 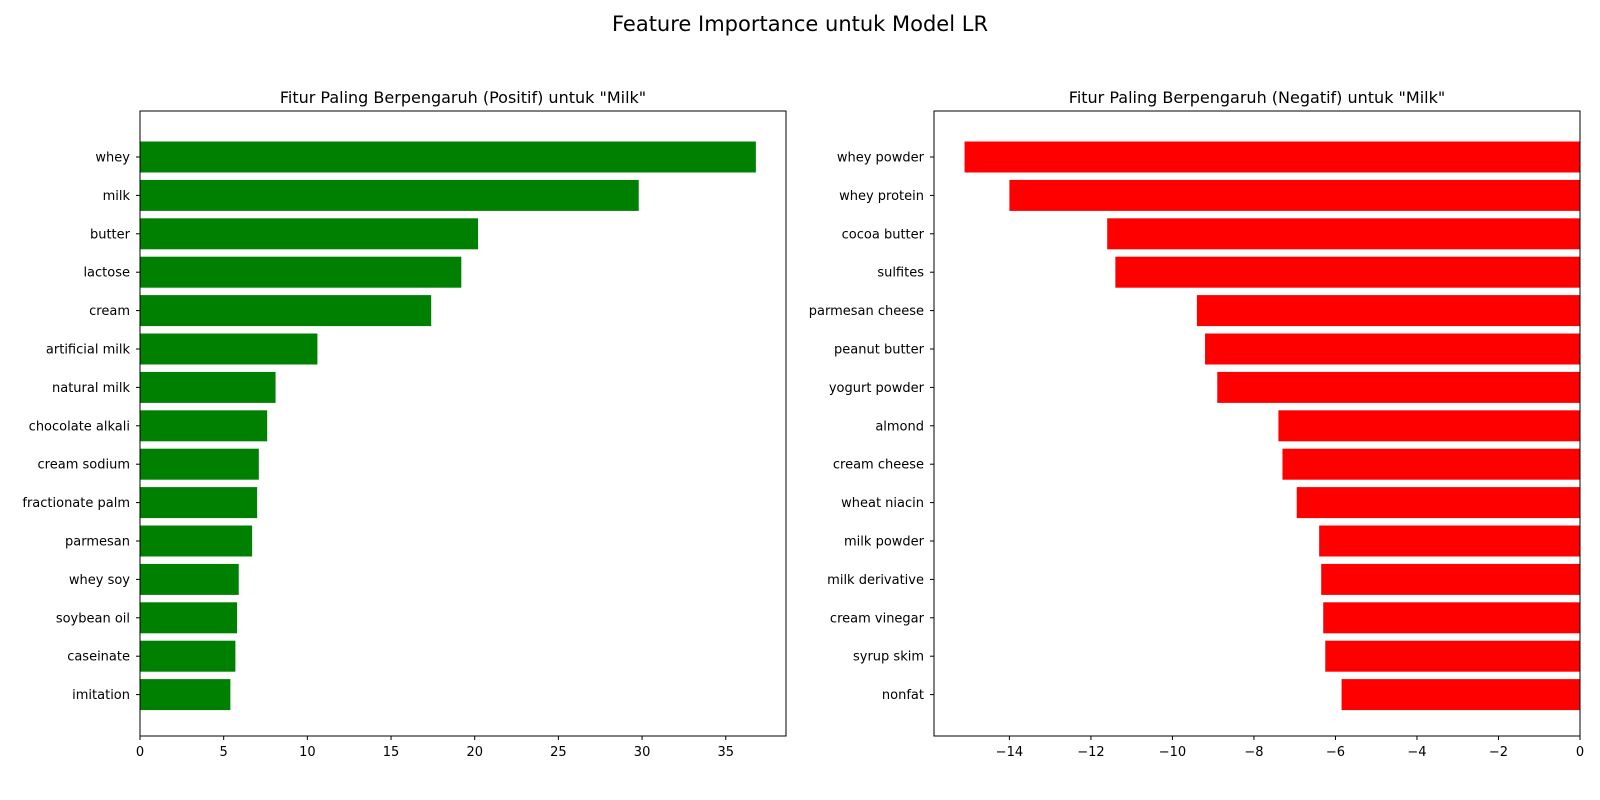 I want to click on negative-y-tick-label: milk derivative, so click(x=875, y=580).